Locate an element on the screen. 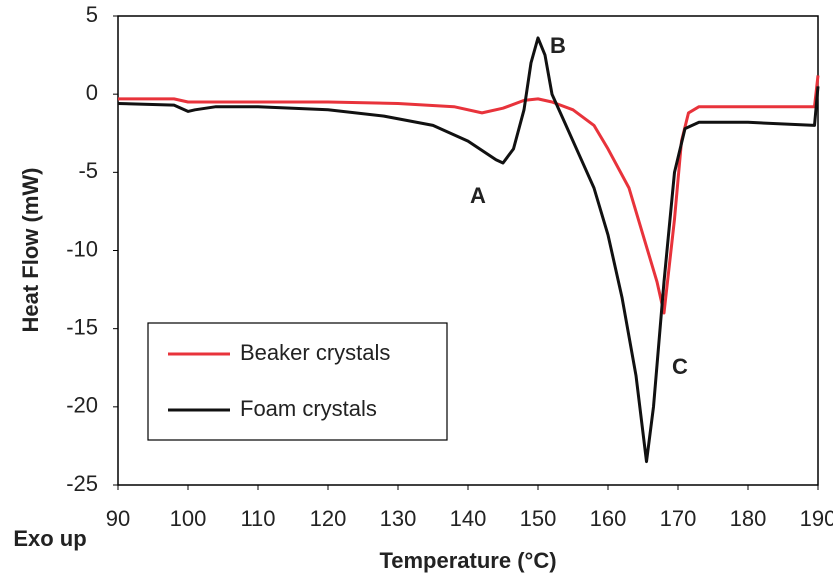 The width and height of the screenshot is (833, 586). y-tick-label: -25 is located at coordinates (82, 483).